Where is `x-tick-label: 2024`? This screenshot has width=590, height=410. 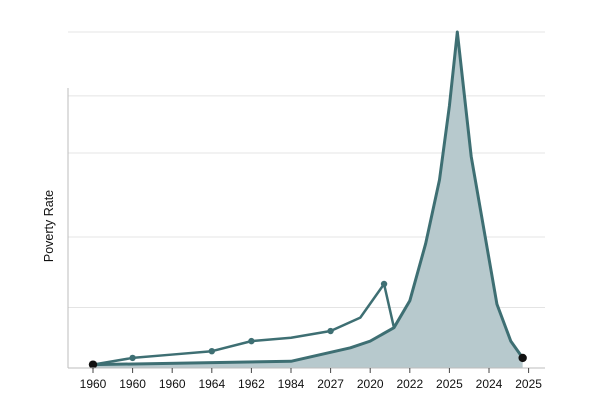
x-tick-label: 2024 is located at coordinates (489, 384).